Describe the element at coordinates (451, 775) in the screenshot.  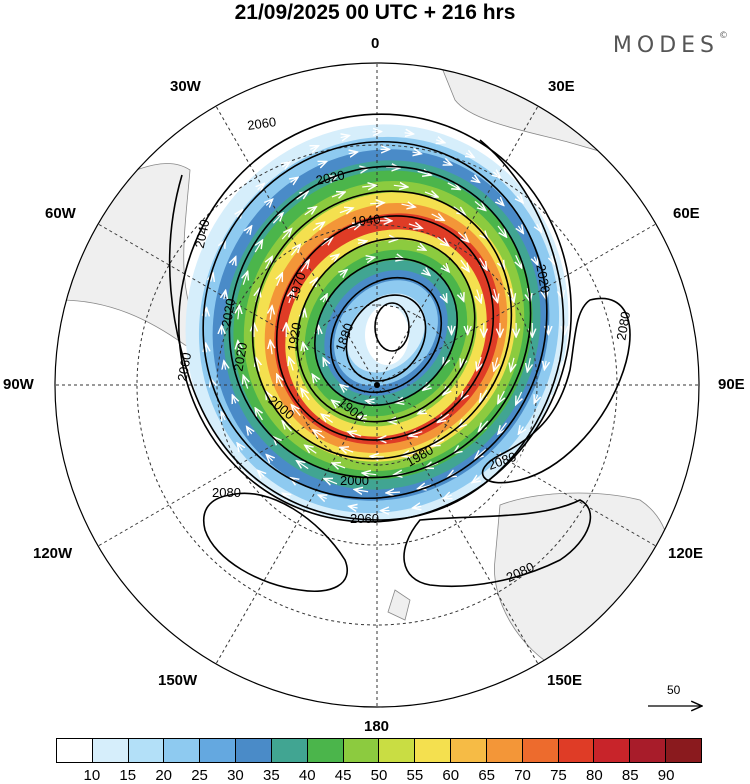
I see `colorbar-tick-label: 60` at that location.